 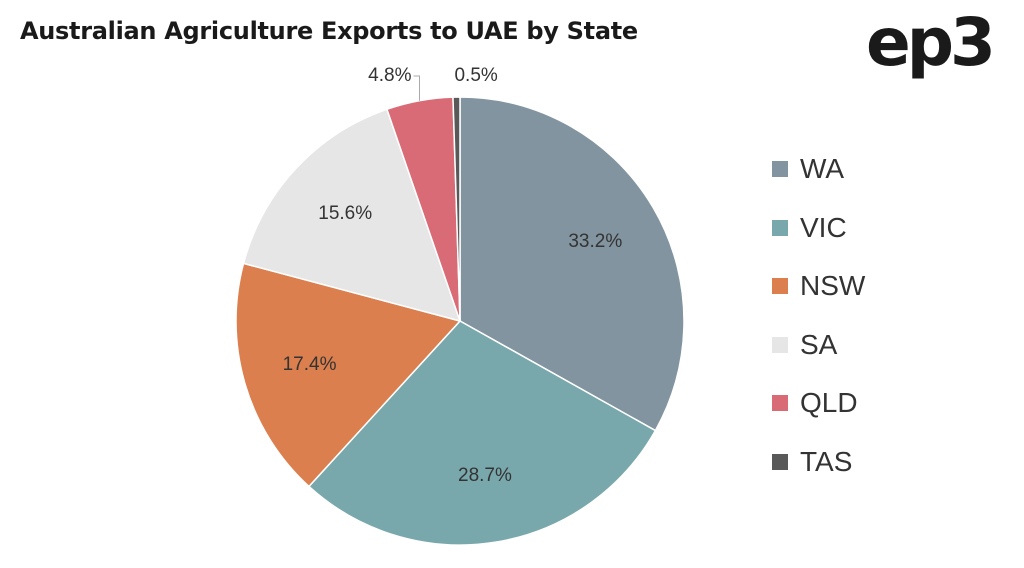 I want to click on legend-swatch-tas, so click(x=780, y=461).